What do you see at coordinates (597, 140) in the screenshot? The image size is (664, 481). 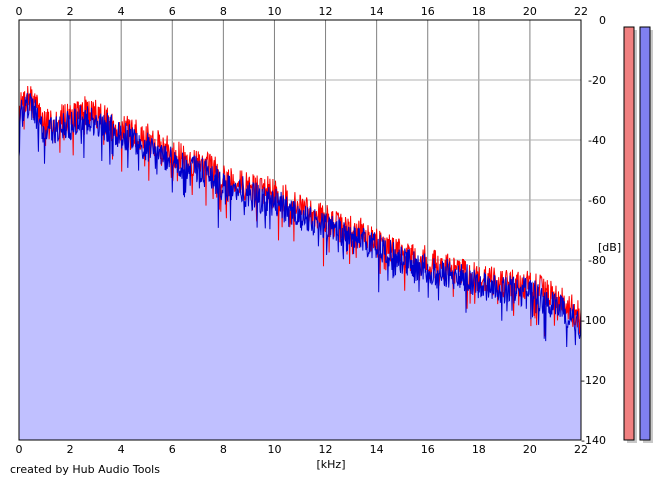 I see `y-tick-label: -40` at bounding box center [597, 140].